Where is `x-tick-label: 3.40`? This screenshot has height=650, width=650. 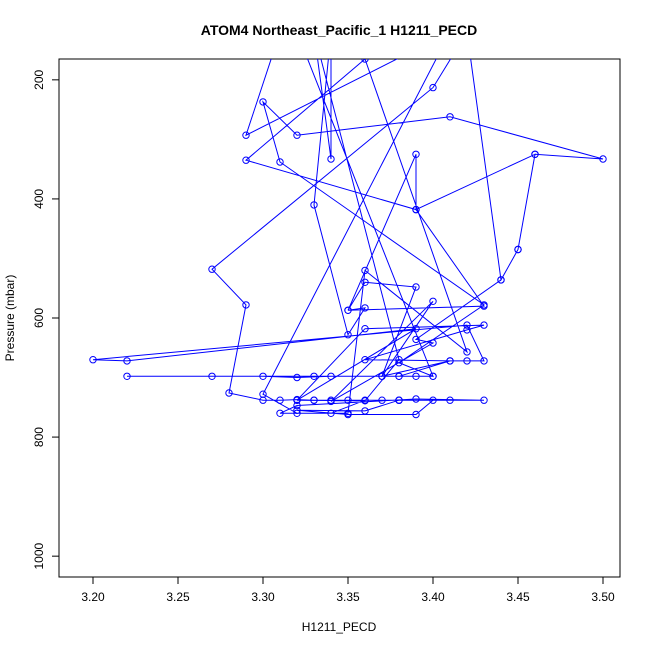 x-tick-label: 3.40 is located at coordinates (433, 597).